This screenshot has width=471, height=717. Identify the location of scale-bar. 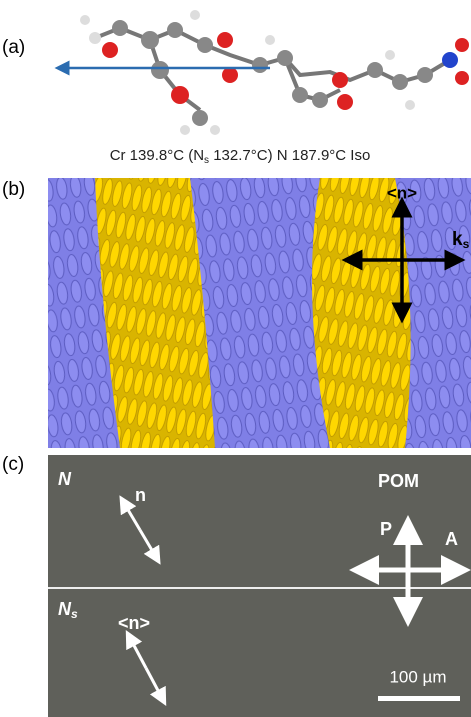
(419, 698).